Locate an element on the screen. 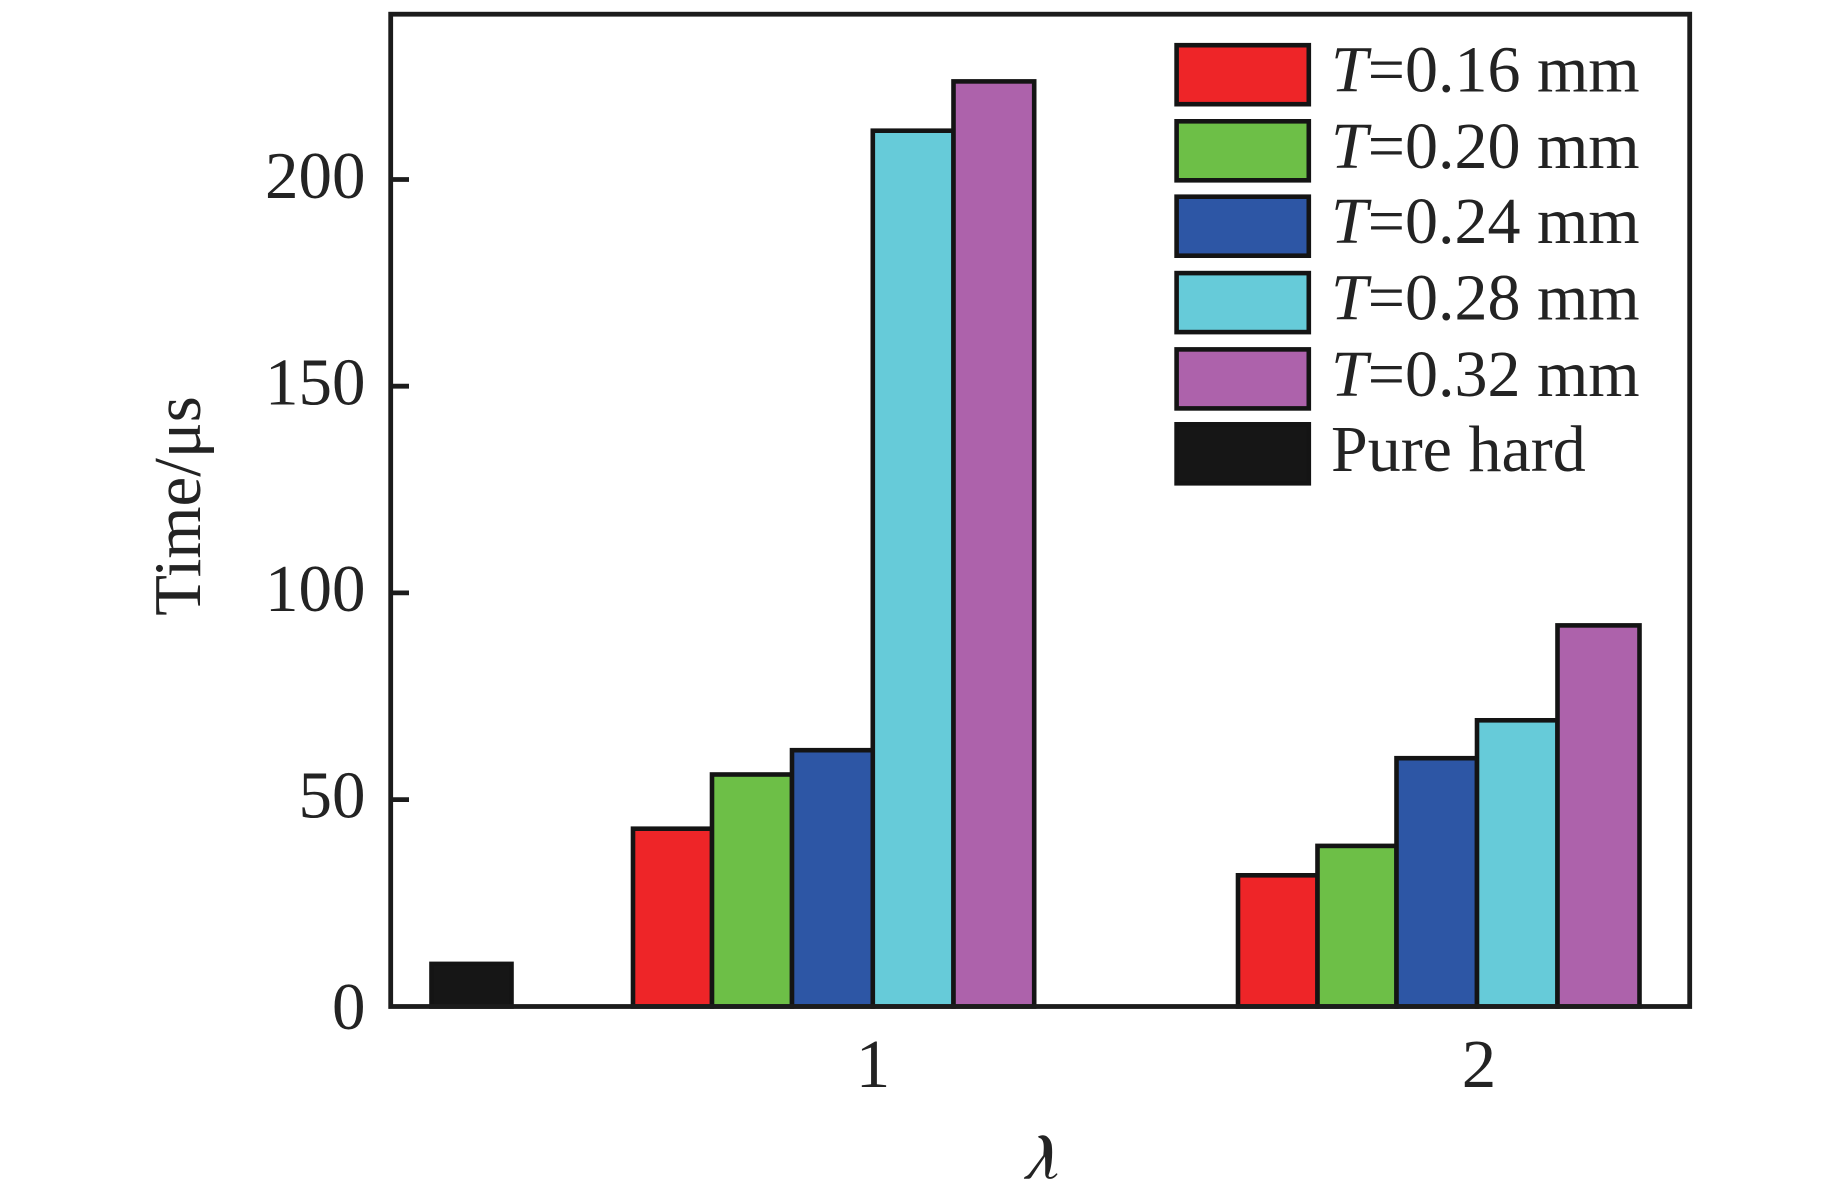 This screenshot has width=1843, height=1193. svg-text: T=0.24 mm is located at coordinates (1485, 221).